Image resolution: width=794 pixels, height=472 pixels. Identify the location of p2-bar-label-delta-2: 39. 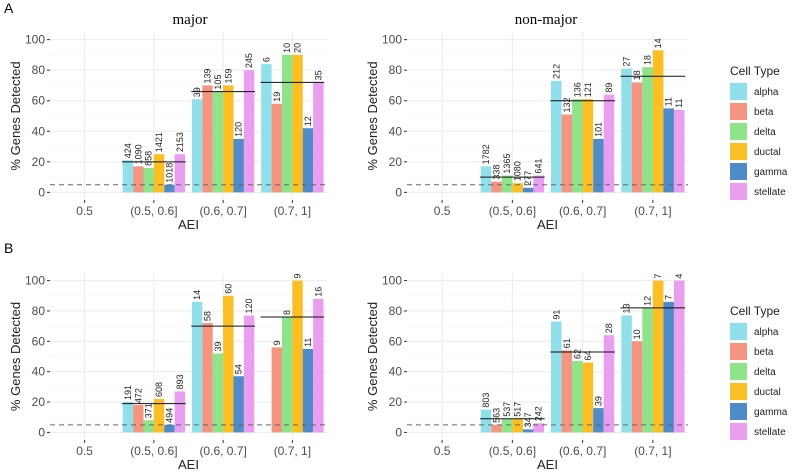
(218, 346).